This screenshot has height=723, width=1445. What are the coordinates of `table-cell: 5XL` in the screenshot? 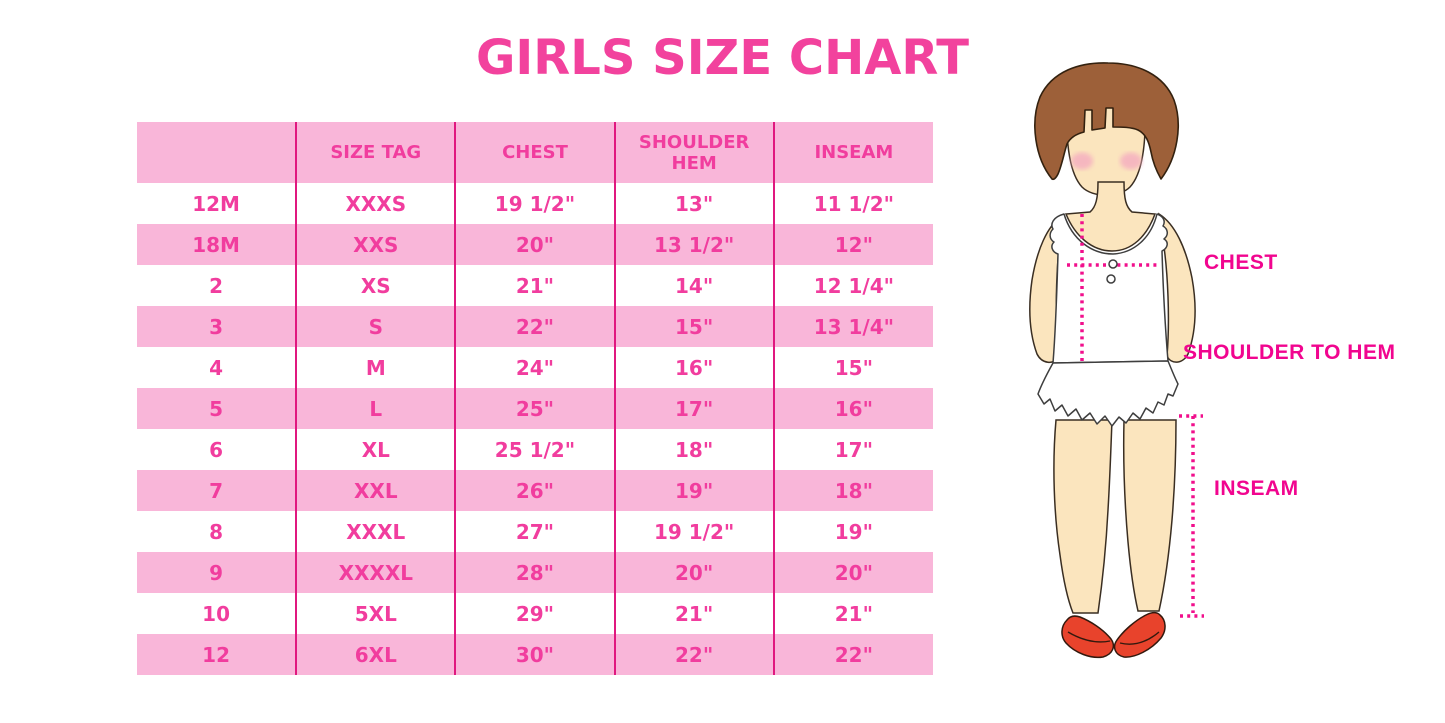 It's located at (375, 613).